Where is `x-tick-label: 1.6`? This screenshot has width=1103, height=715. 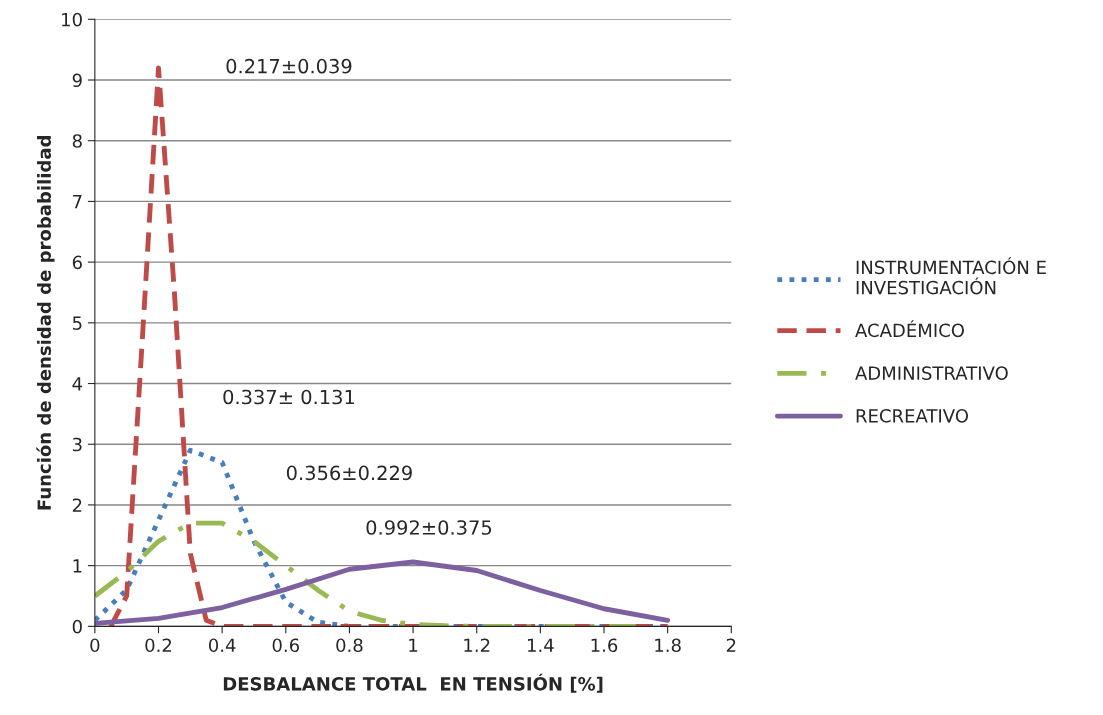
x-tick-label: 1.6 is located at coordinates (604, 645).